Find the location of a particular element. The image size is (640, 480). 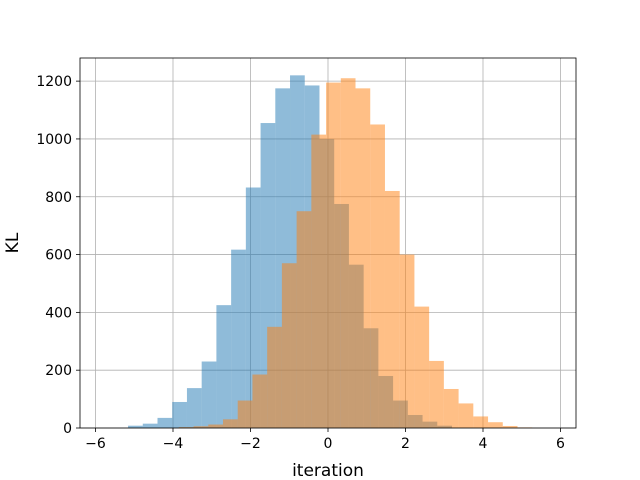

x-tick-label: 4 is located at coordinates (483, 444).